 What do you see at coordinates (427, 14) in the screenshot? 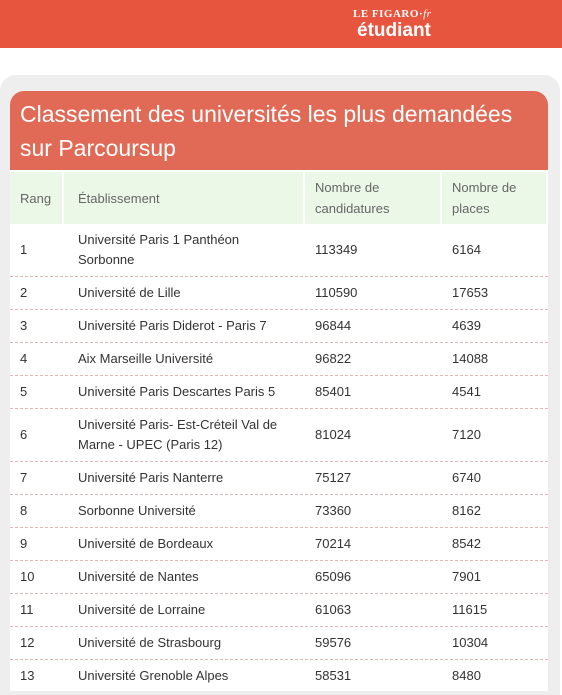
I see `logo-suffix: fr` at bounding box center [427, 14].